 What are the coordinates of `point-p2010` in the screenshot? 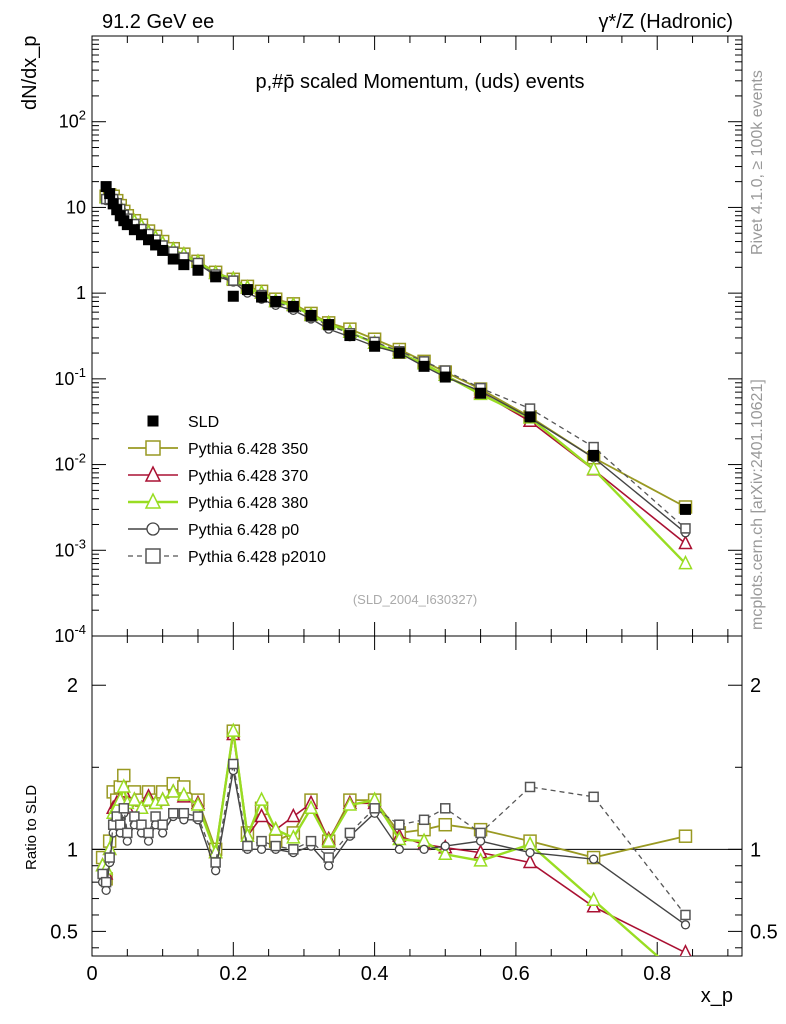 It's located at (685, 528).